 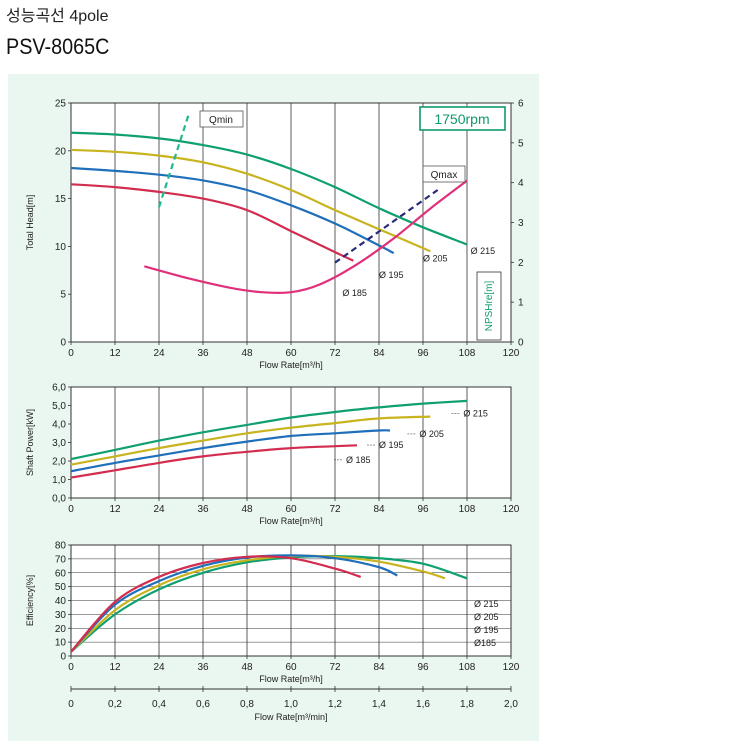 I want to click on efficiency-xtick-label: 24, so click(x=159, y=667).